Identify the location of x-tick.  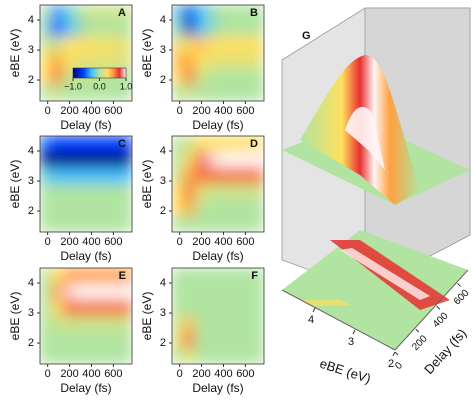
(396, 353).